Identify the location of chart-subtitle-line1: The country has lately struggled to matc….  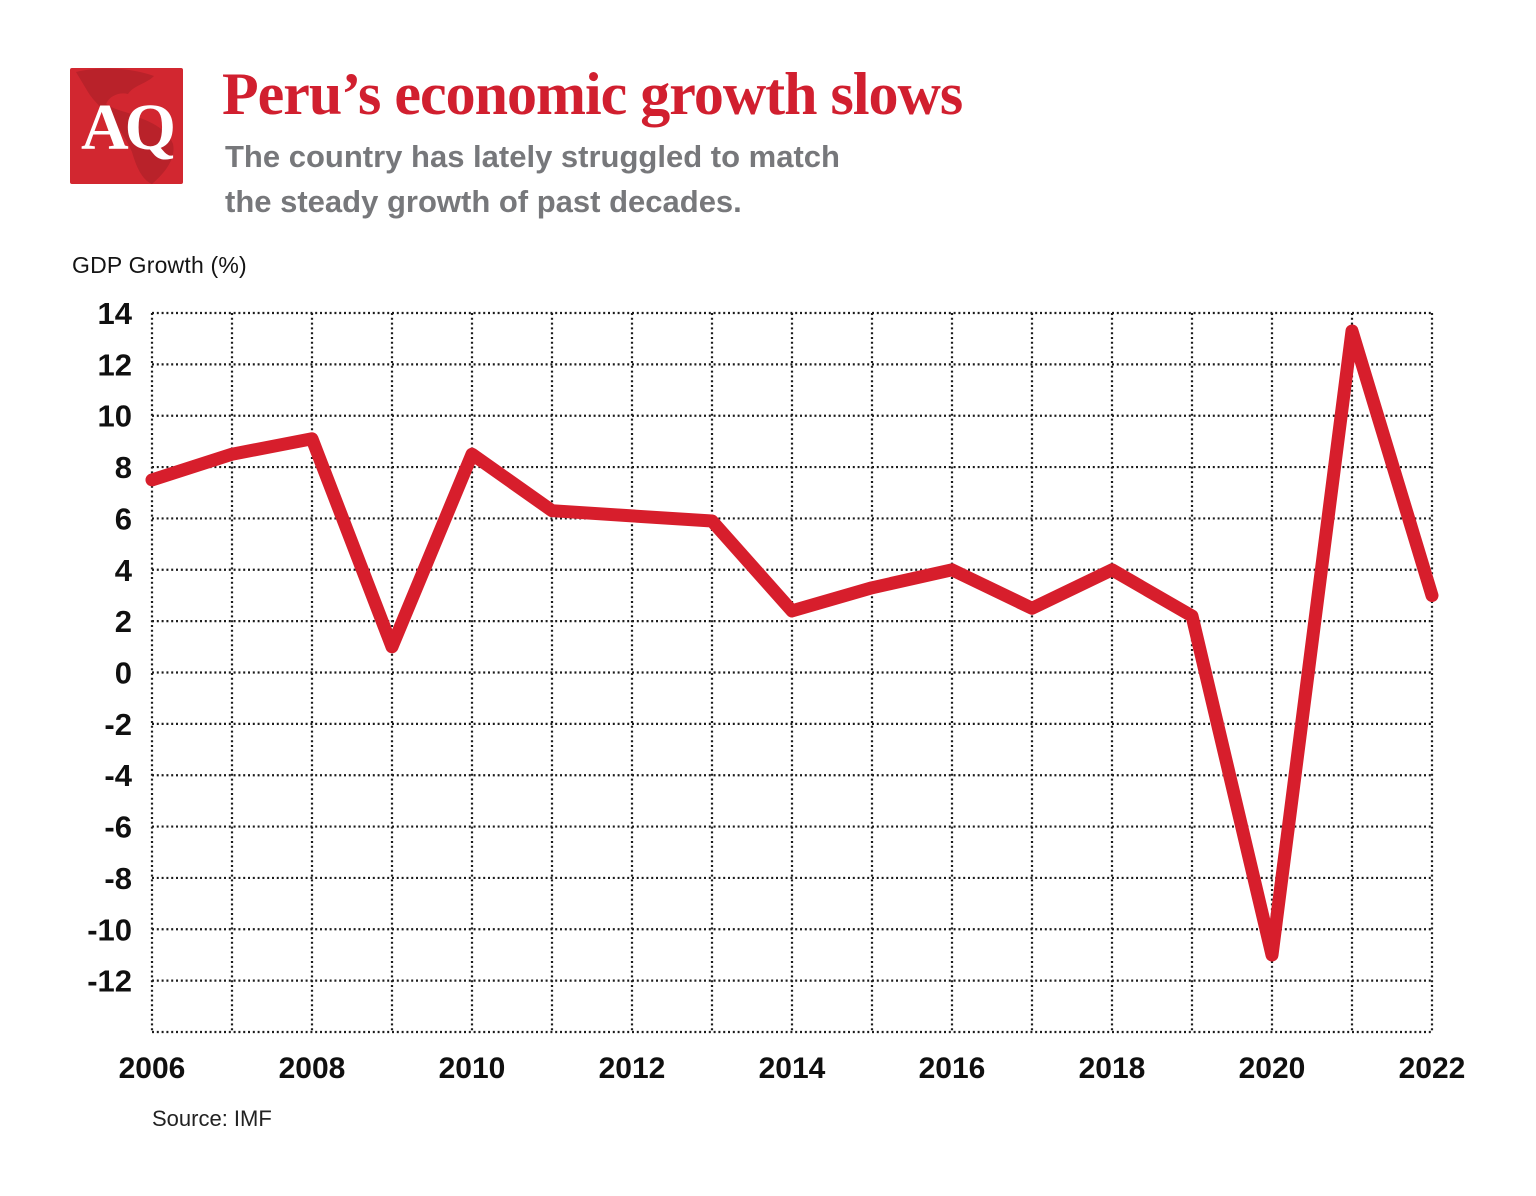
(532, 156).